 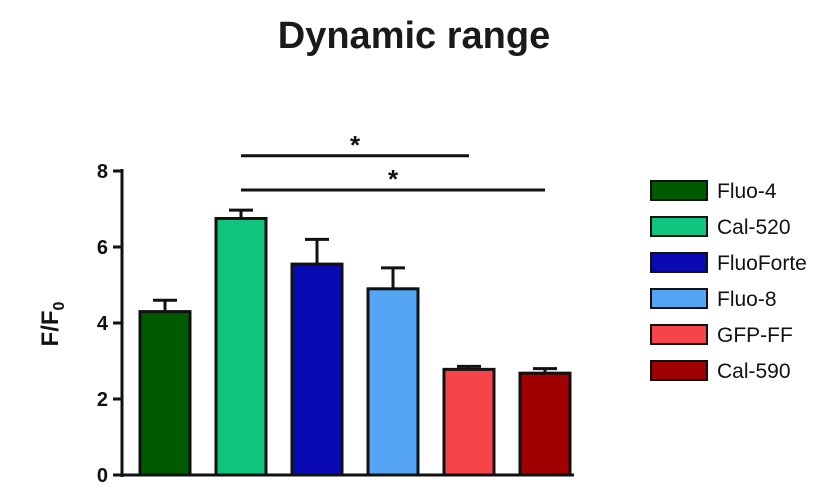 What do you see at coordinates (103, 324) in the screenshot?
I see `y-tick-label: 4` at bounding box center [103, 324].